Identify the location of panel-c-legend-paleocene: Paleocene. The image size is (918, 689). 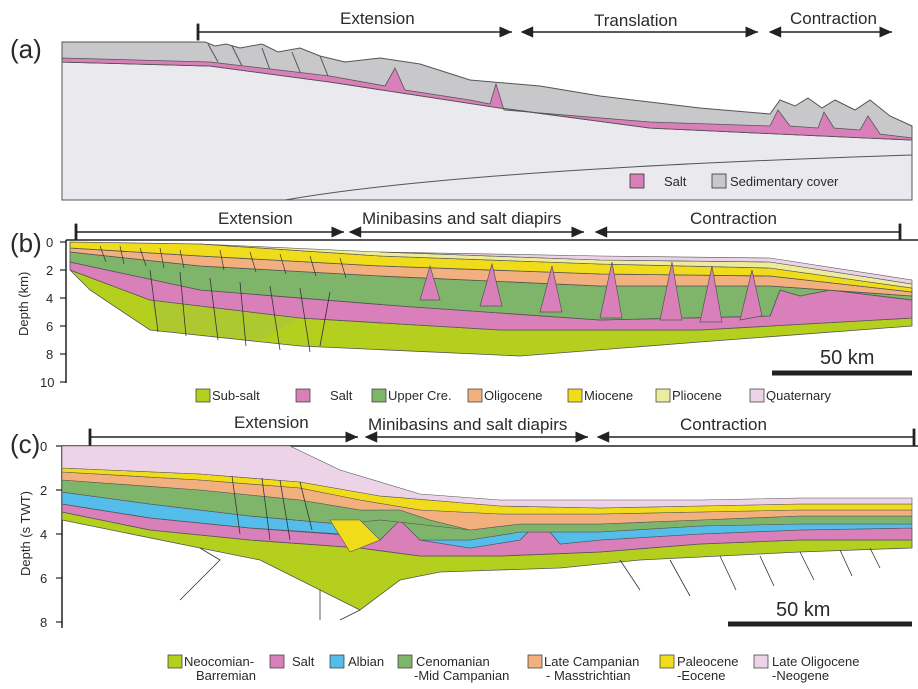
(707, 661).